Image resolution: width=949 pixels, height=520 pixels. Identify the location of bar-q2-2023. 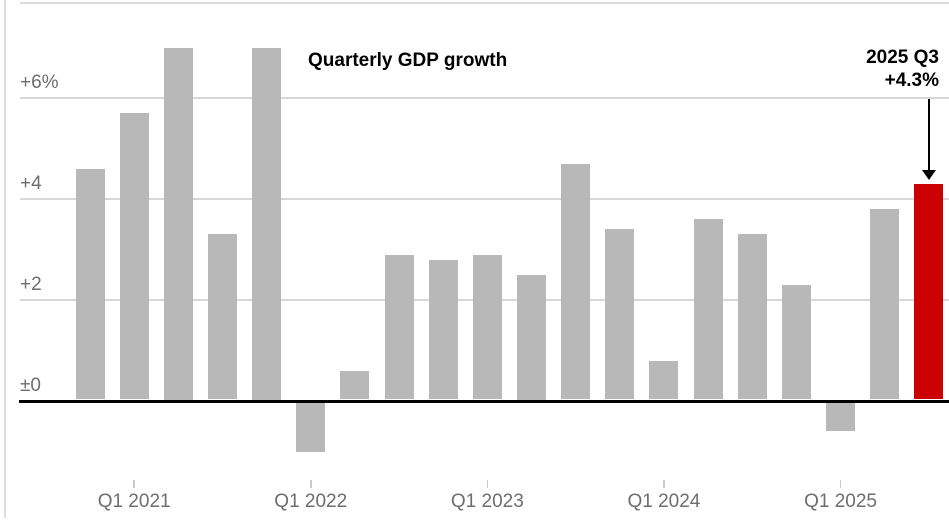
(531, 337).